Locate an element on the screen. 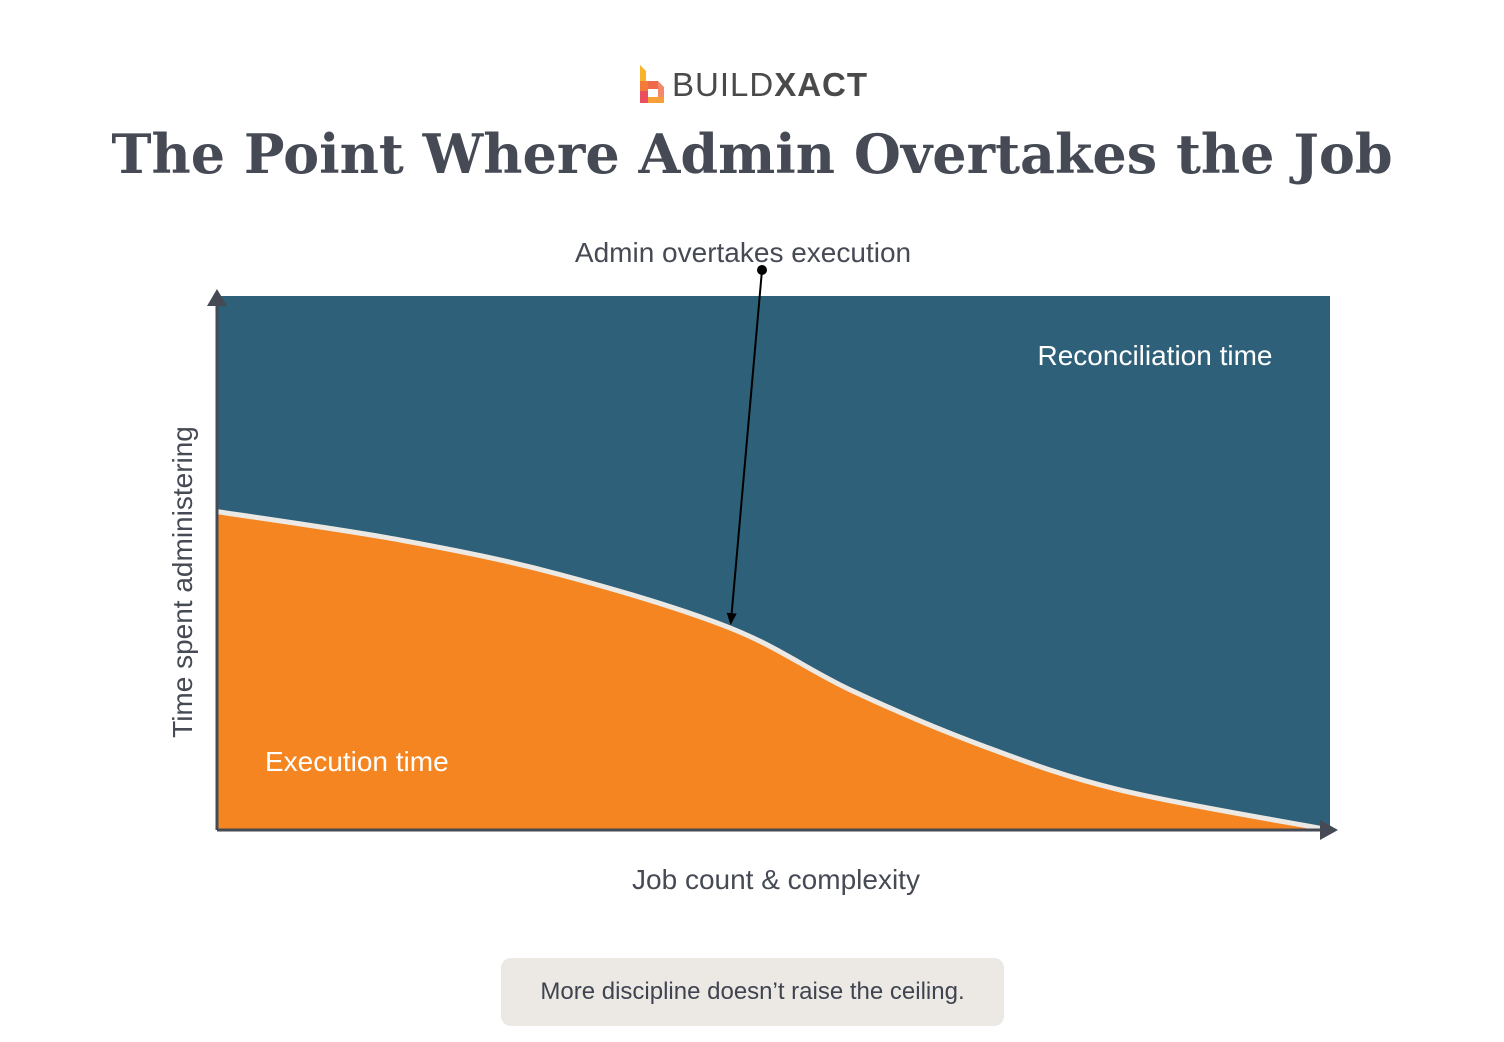  series-label-execution: Execution time is located at coordinates (357, 761).